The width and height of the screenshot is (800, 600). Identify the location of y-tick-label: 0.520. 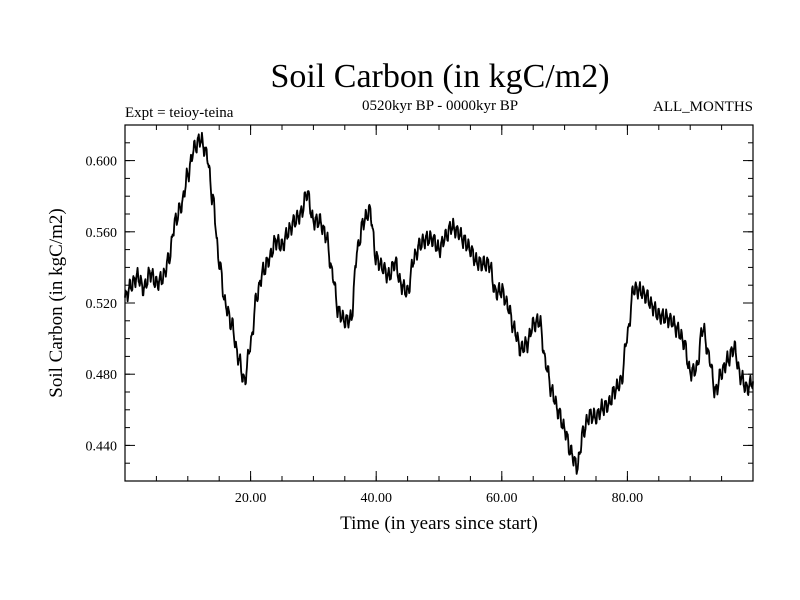
(102, 304).